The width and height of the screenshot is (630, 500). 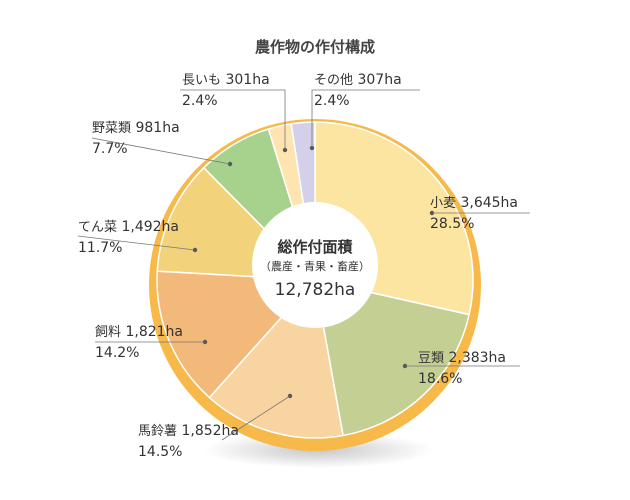 What do you see at coordinates (462, 368) in the screenshot?
I see `slice-label-beans: 豆類 2,383ha 18.6%` at bounding box center [462, 368].